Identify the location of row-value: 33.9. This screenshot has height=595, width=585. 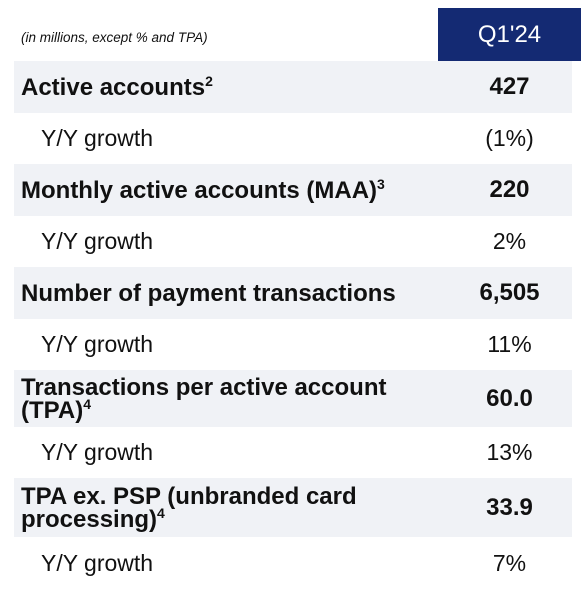
(509, 507).